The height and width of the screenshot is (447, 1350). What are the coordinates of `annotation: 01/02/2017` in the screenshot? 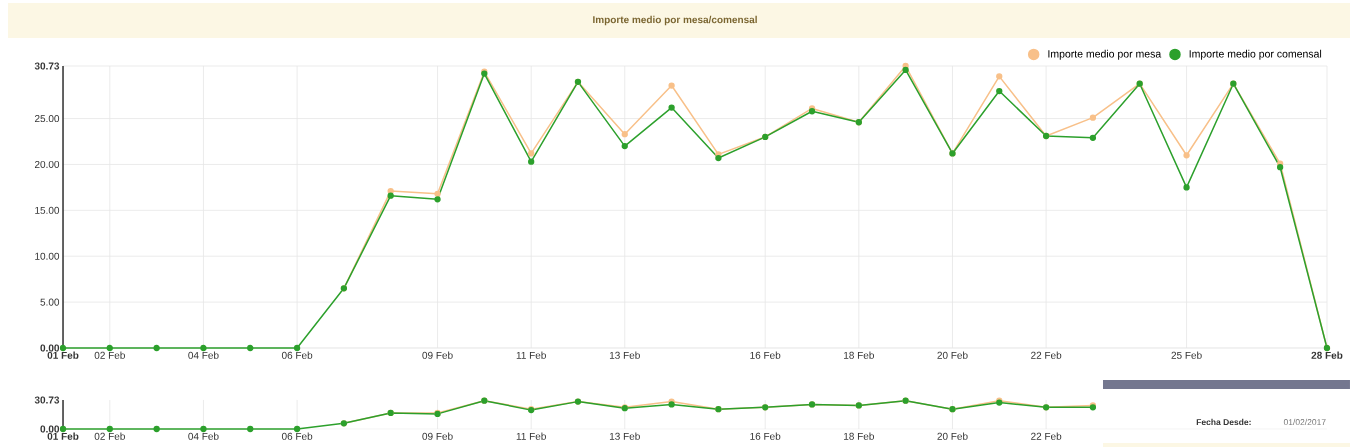 It's located at (1304, 422).